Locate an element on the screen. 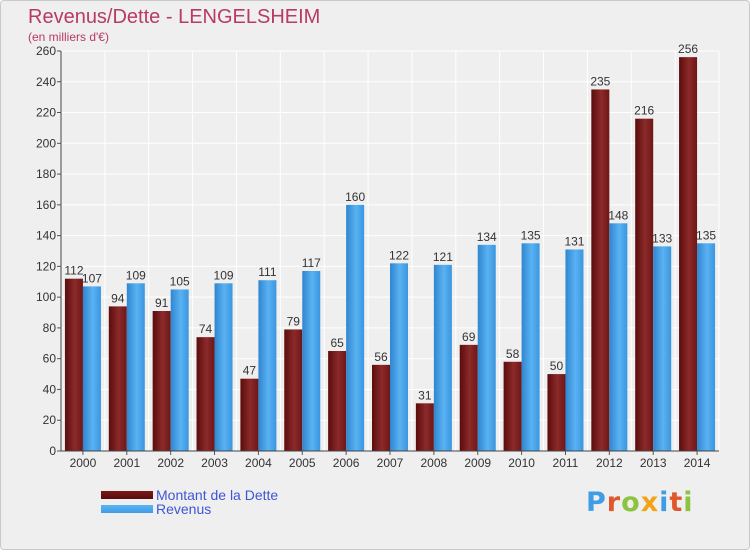 Image resolution: width=750 pixels, height=550 pixels. y-tick-label: 40 is located at coordinates (50, 389).